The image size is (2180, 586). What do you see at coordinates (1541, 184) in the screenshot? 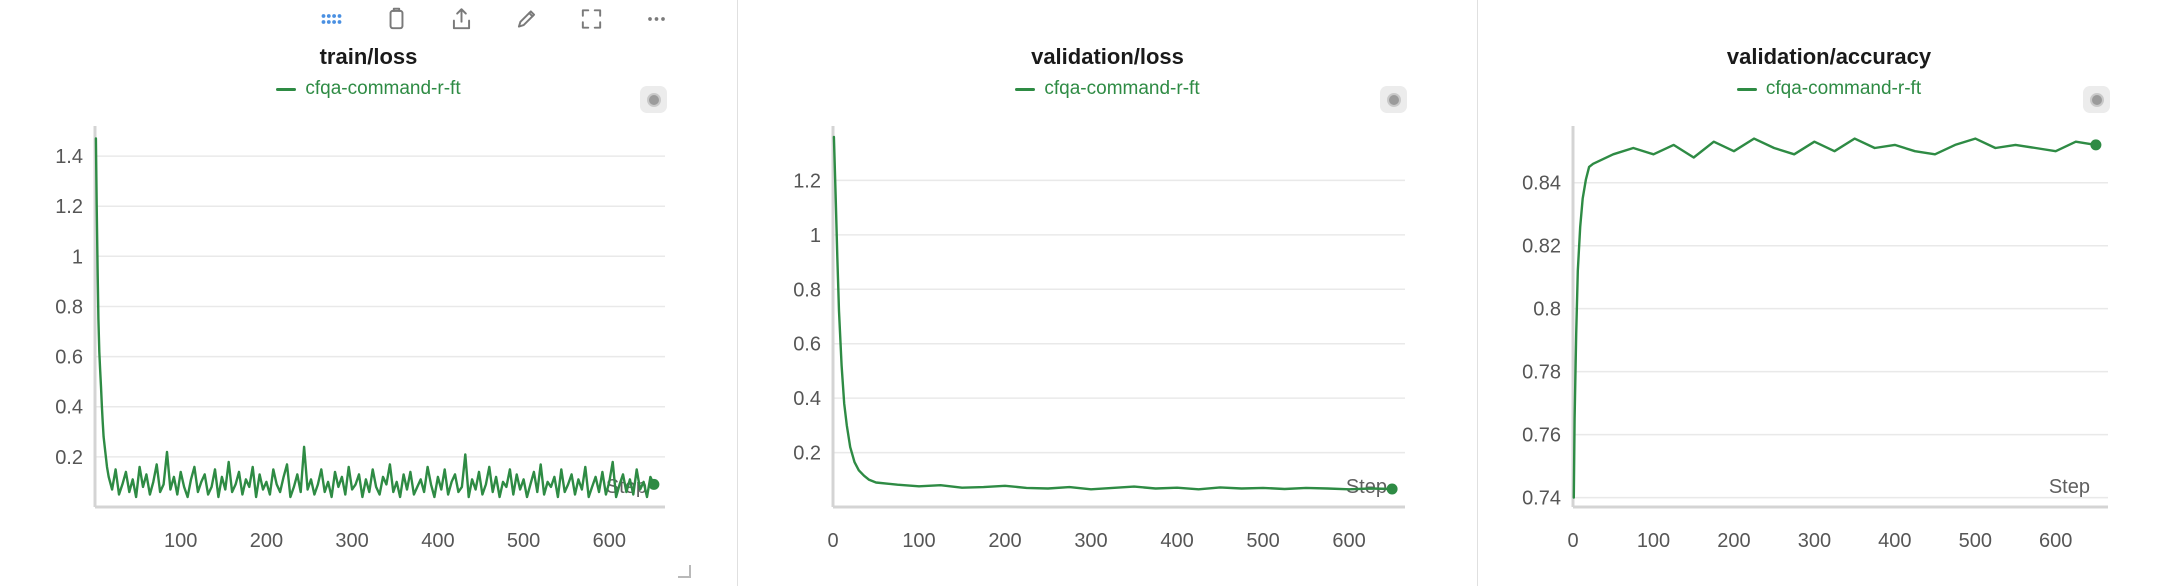
I see `y-tick-label: 0.84` at bounding box center [1541, 184].